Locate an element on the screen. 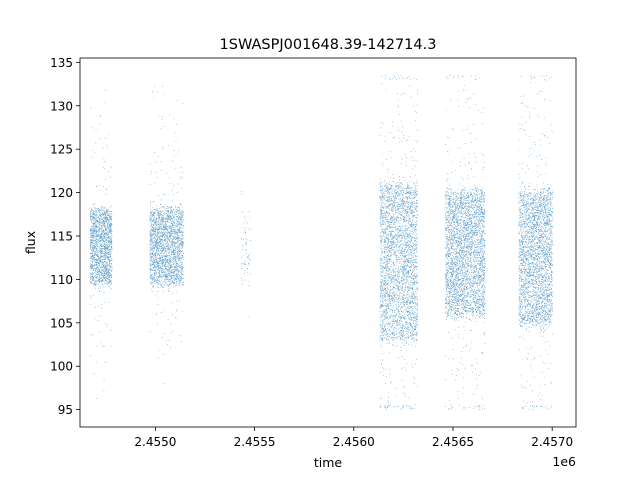 The height and width of the screenshot is (480, 640). x-tick-label: 2.4570 is located at coordinates (552, 442).